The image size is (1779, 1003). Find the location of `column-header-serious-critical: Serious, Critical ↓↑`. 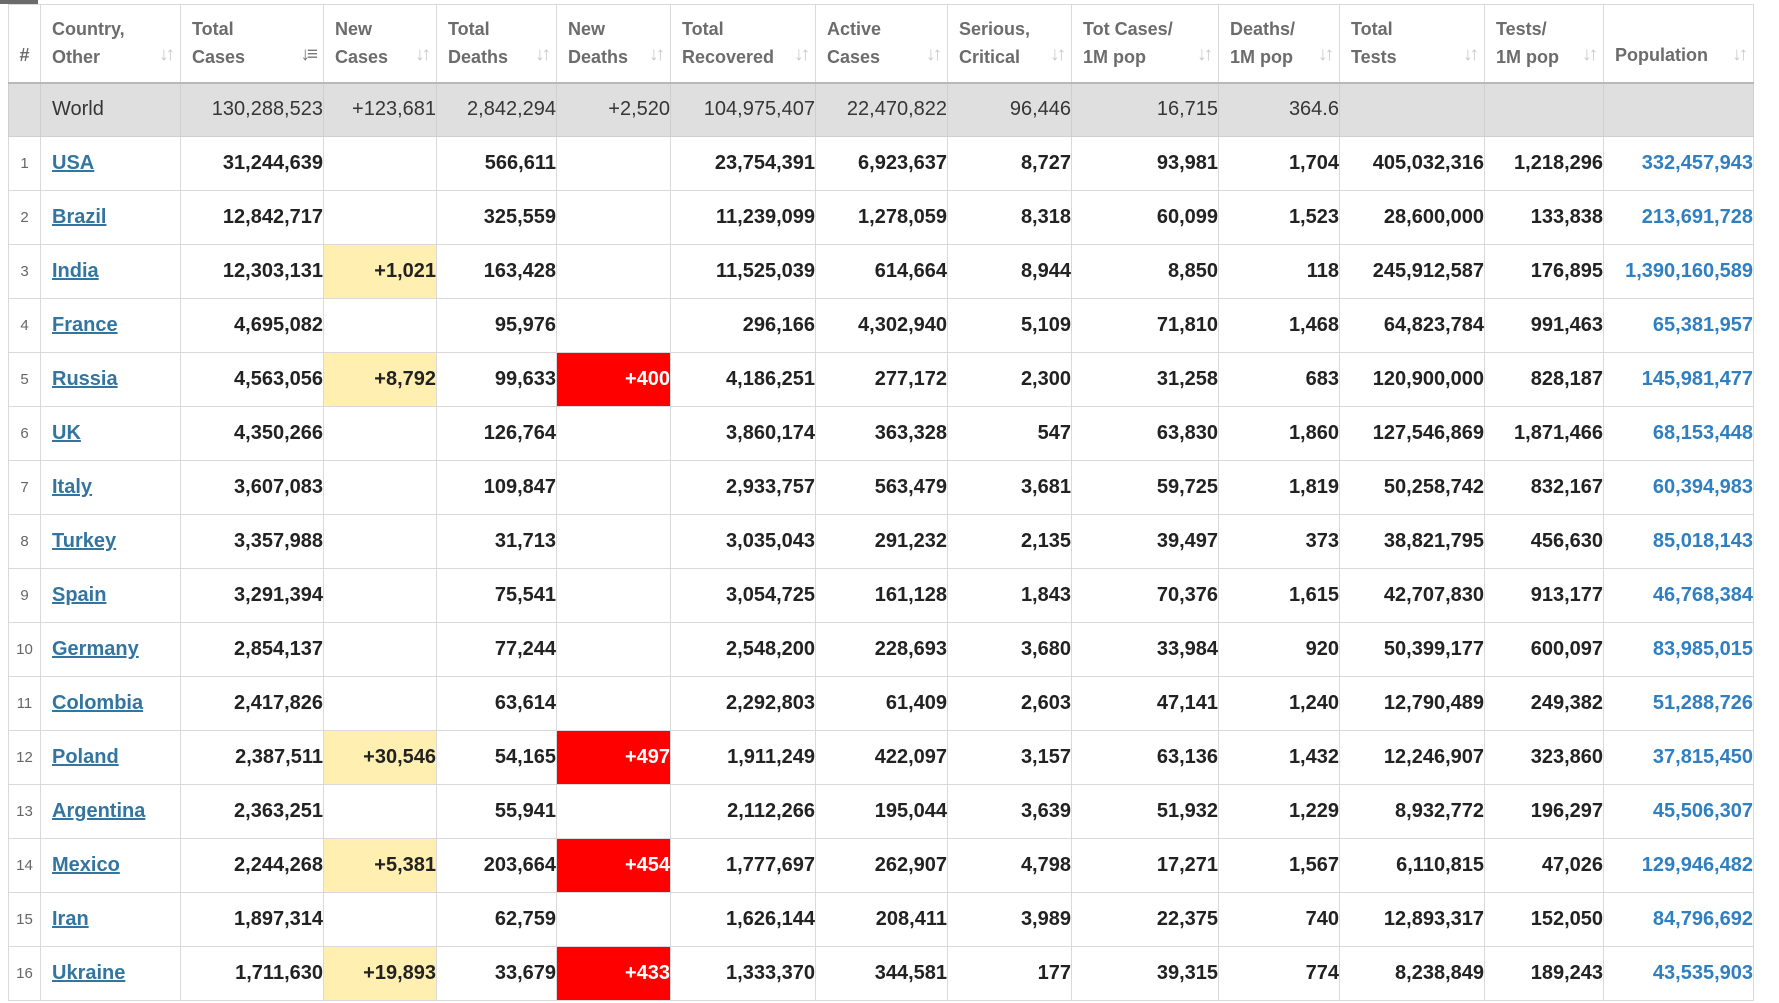

column-header-serious-critical: Serious, Critical ↓↑ is located at coordinates (1009, 44).